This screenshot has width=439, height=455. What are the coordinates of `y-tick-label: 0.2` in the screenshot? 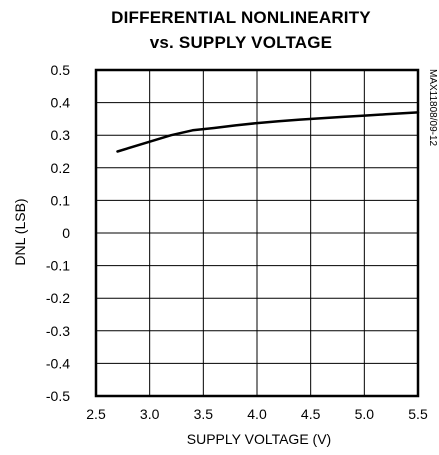 It's located at (61, 168).